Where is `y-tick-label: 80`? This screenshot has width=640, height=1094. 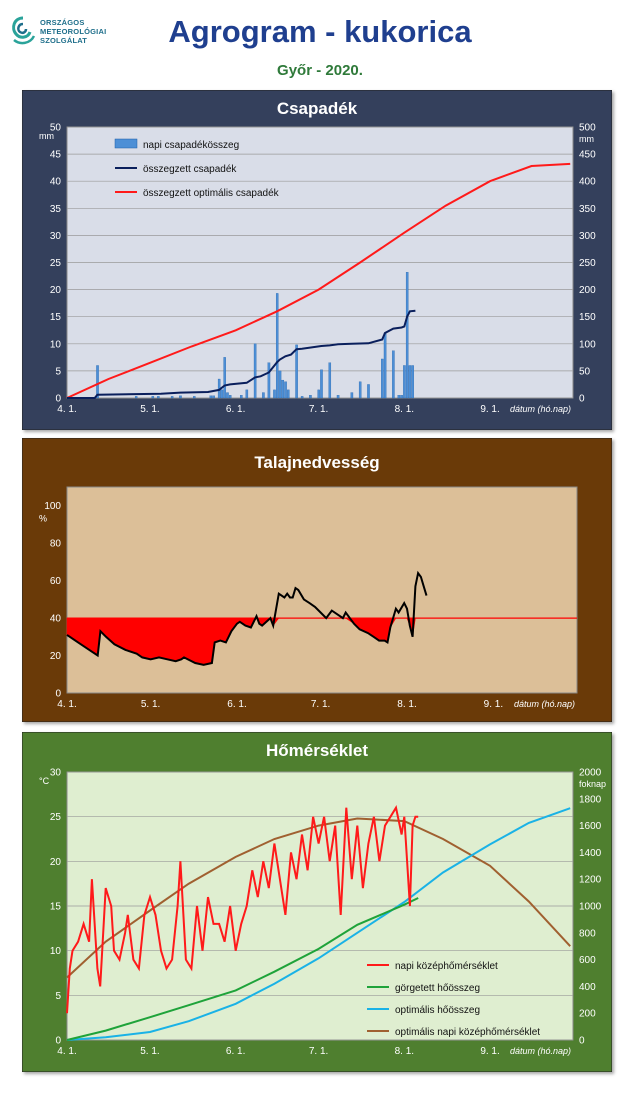 y-tick-label: 80 is located at coordinates (56, 544).